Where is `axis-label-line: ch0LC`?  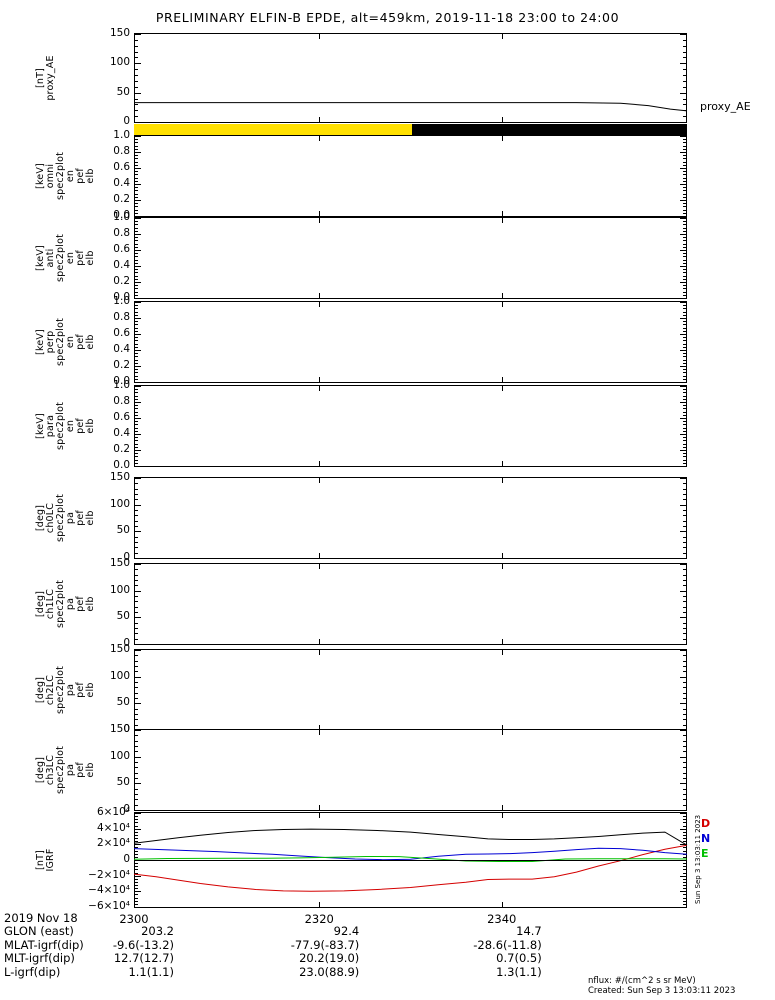
axis-label-line: ch0LC is located at coordinates (50, 518).